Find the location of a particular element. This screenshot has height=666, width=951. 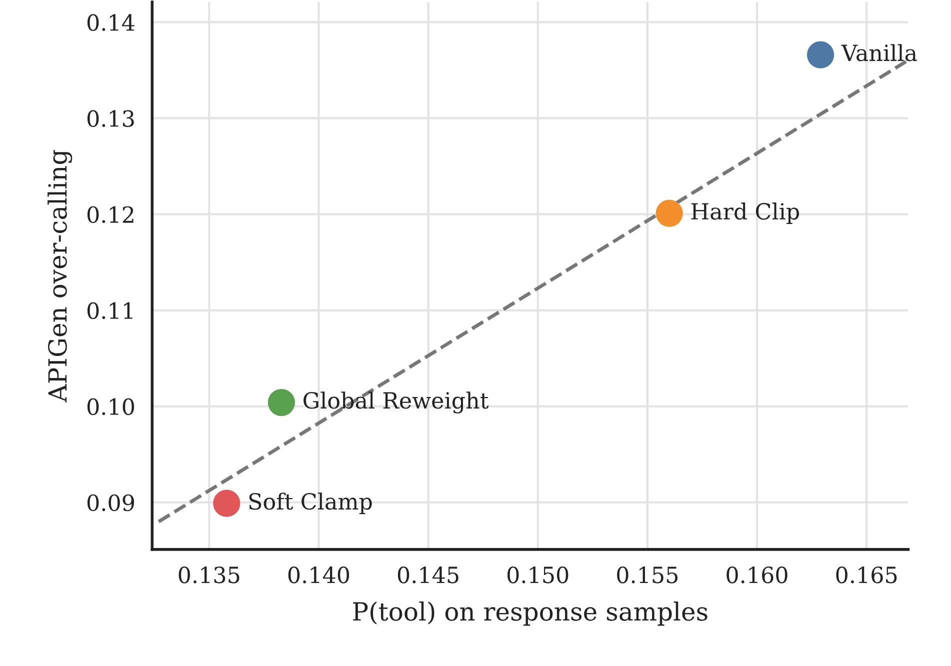

x-tick-label: 0.150 is located at coordinates (538, 575).